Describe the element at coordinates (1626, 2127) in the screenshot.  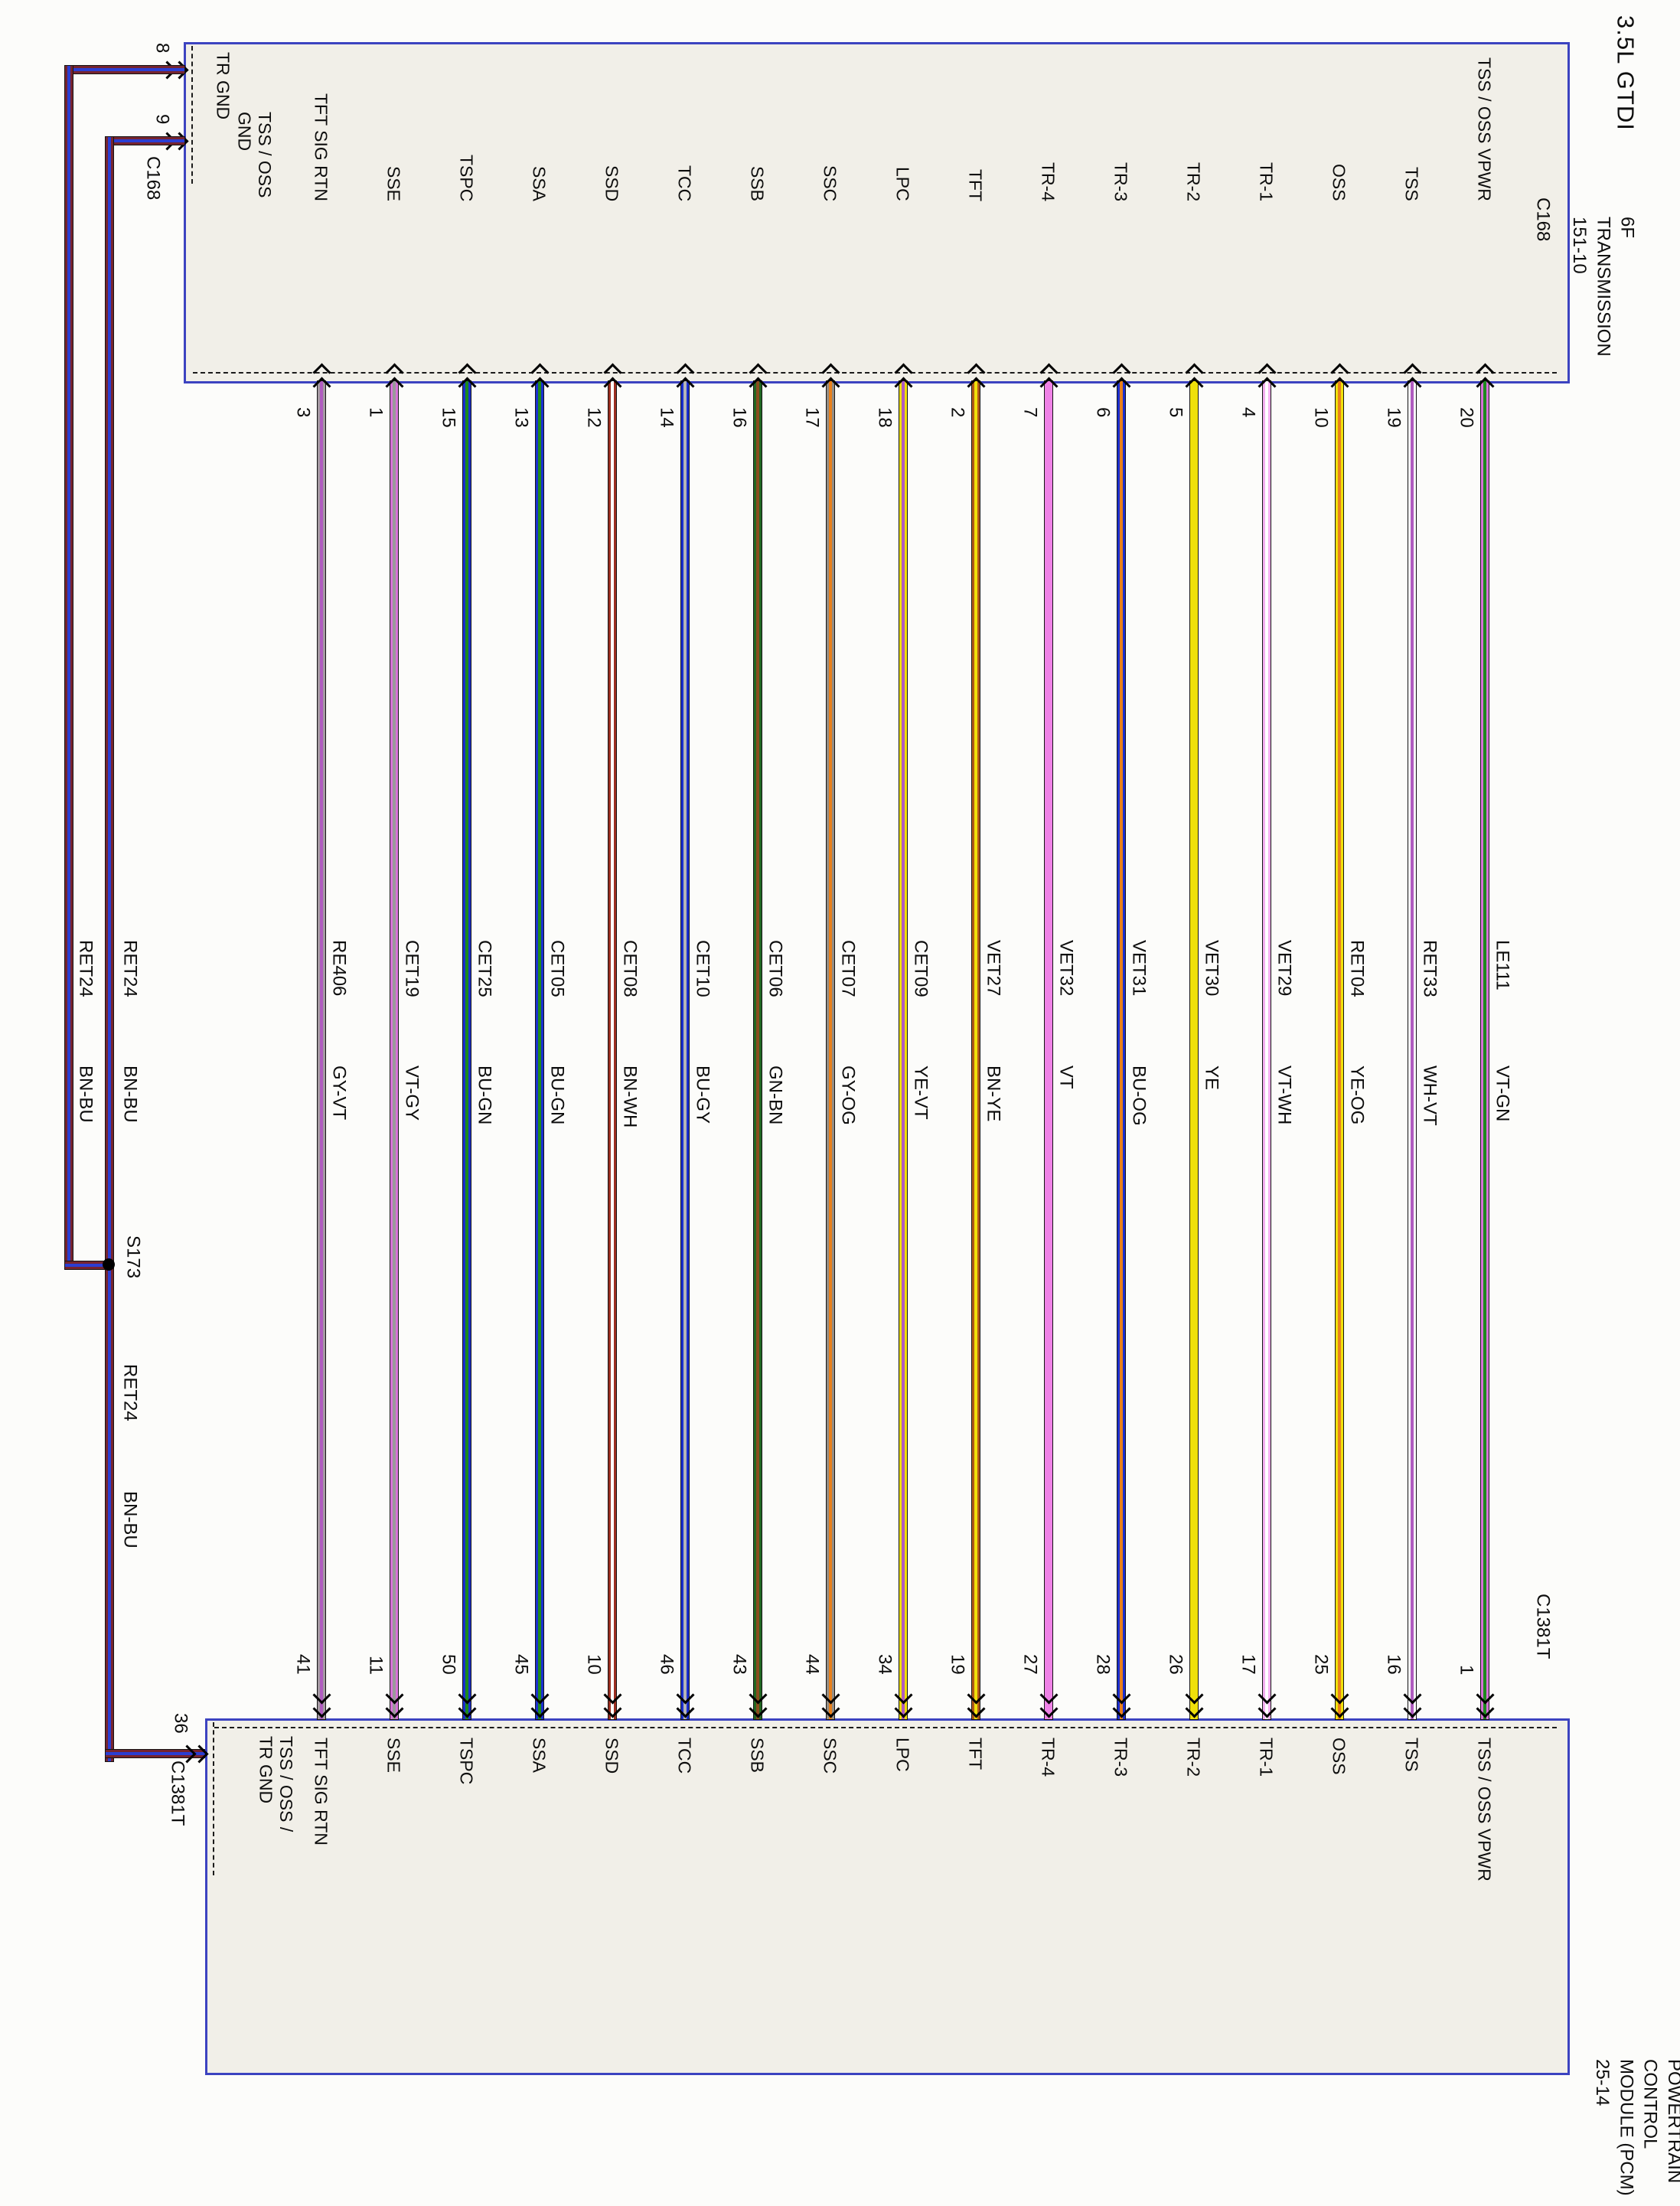
I see `component-name-line: MODULE (PCM)` at that location.